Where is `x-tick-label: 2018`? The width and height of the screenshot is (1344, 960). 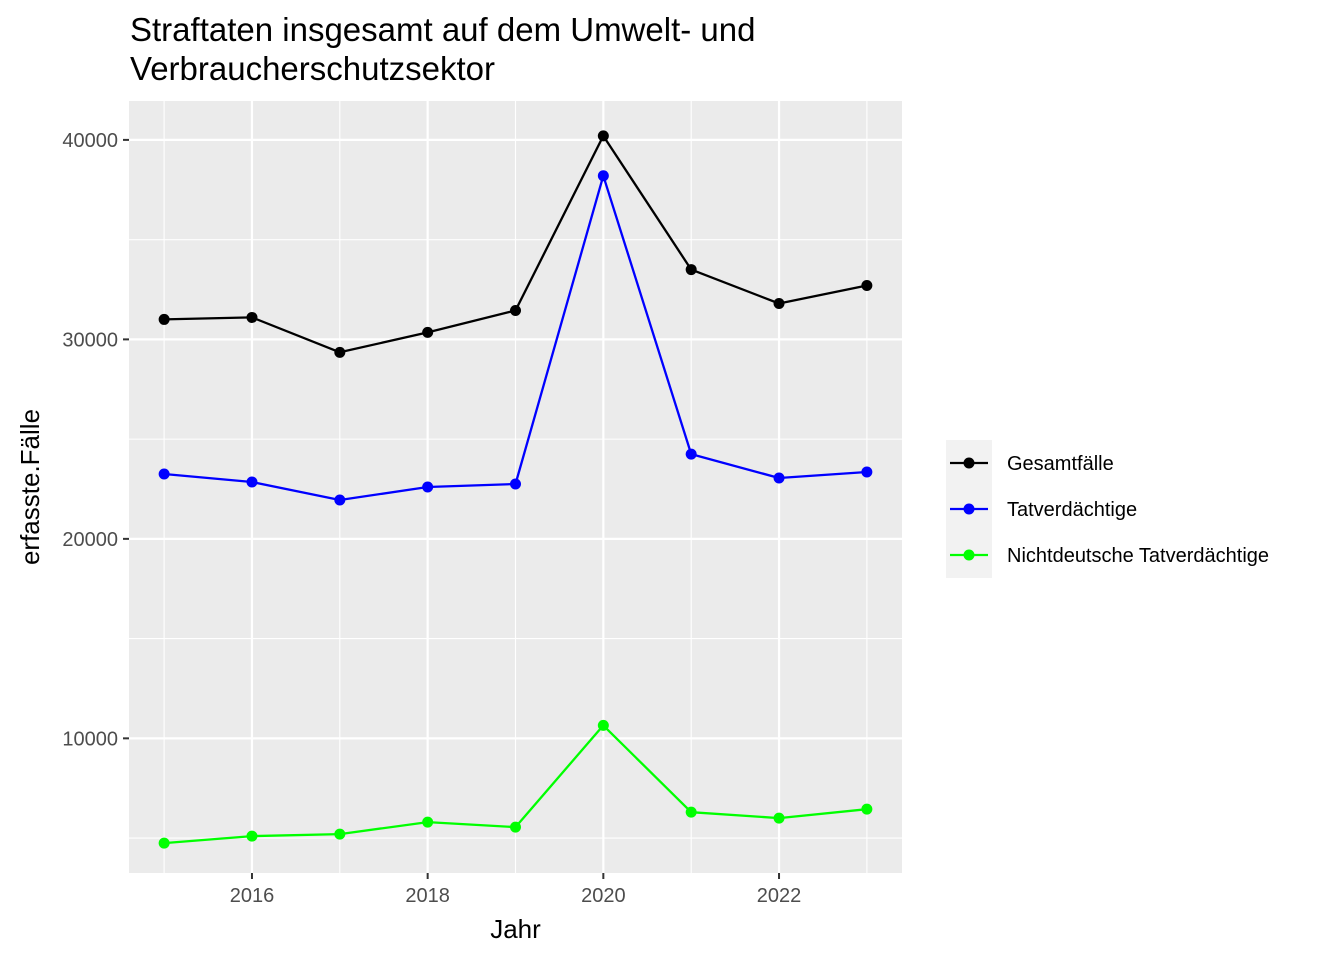 x-tick-label: 2018 is located at coordinates (427, 896).